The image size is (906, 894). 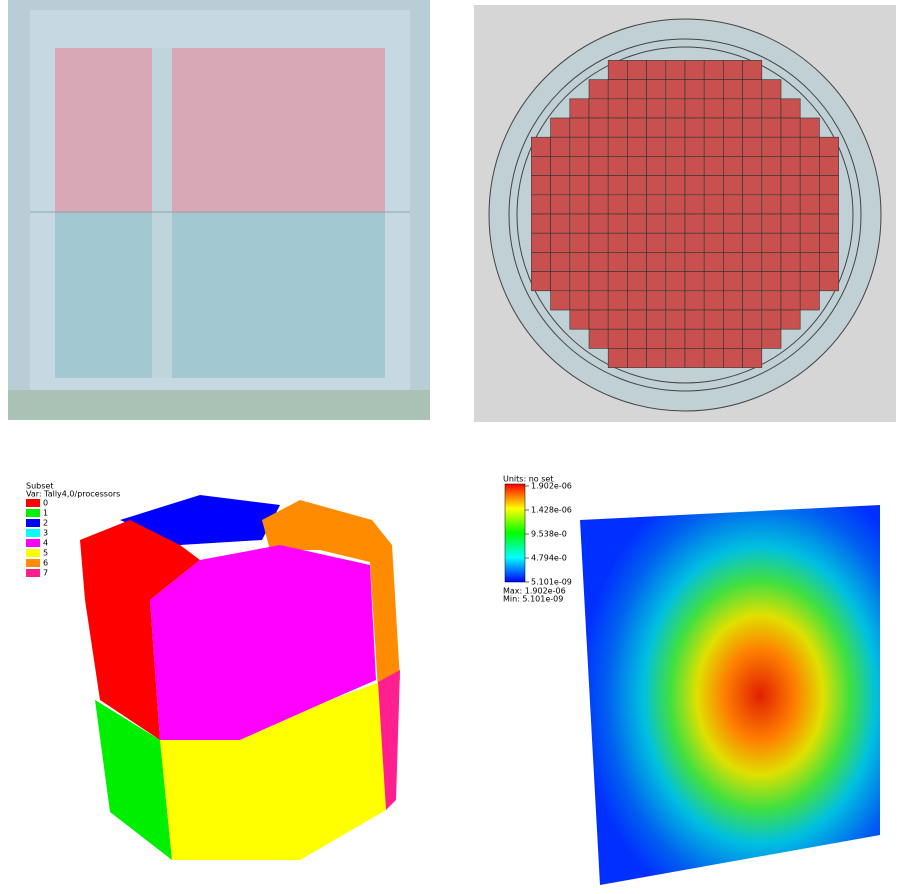 What do you see at coordinates (220, 295) in the screenshot?
I see `lower-region` at bounding box center [220, 295].